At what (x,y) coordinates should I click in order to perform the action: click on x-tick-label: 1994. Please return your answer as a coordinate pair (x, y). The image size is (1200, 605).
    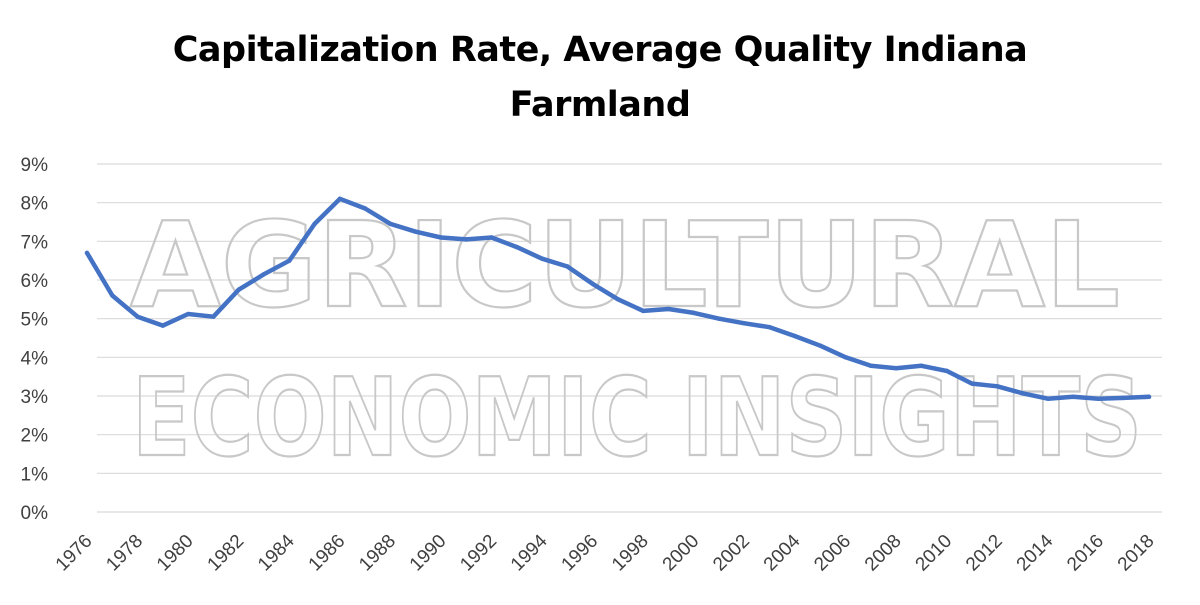
    Looking at the image, I should click on (529, 552).